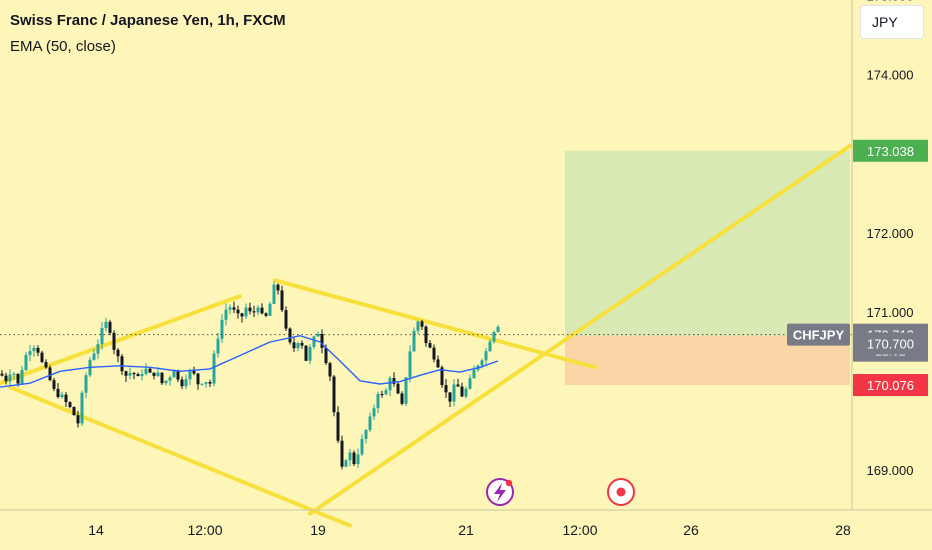 The height and width of the screenshot is (550, 932). I want to click on price-tick-label: 169.000, so click(890, 470).